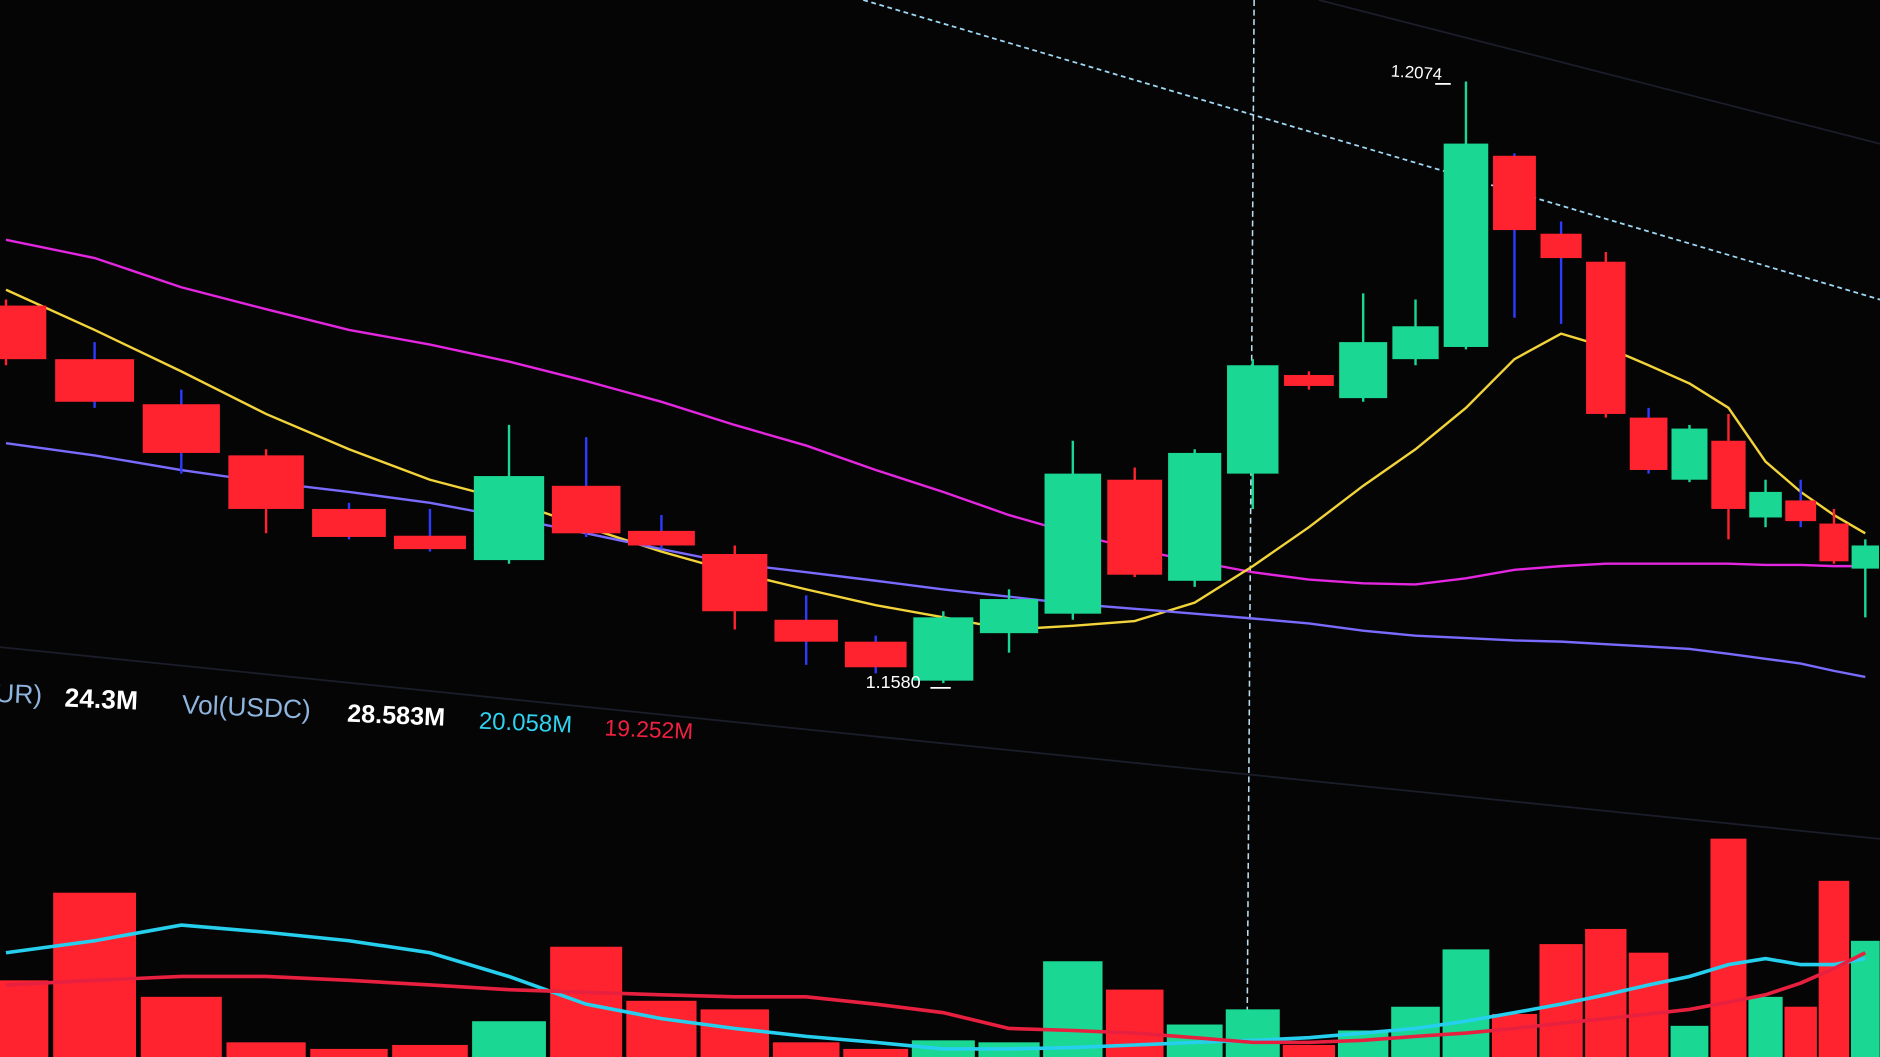 Image resolution: width=1880 pixels, height=1057 pixels. I want to click on legend-text: 20.058M, so click(525, 723).